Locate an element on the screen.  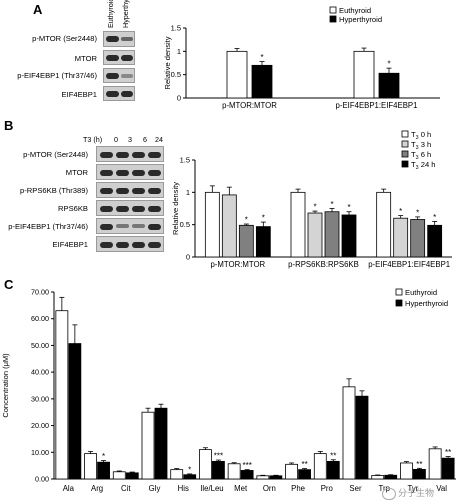
legend-label: Hyperthyroid is located at coordinates (360, 19).